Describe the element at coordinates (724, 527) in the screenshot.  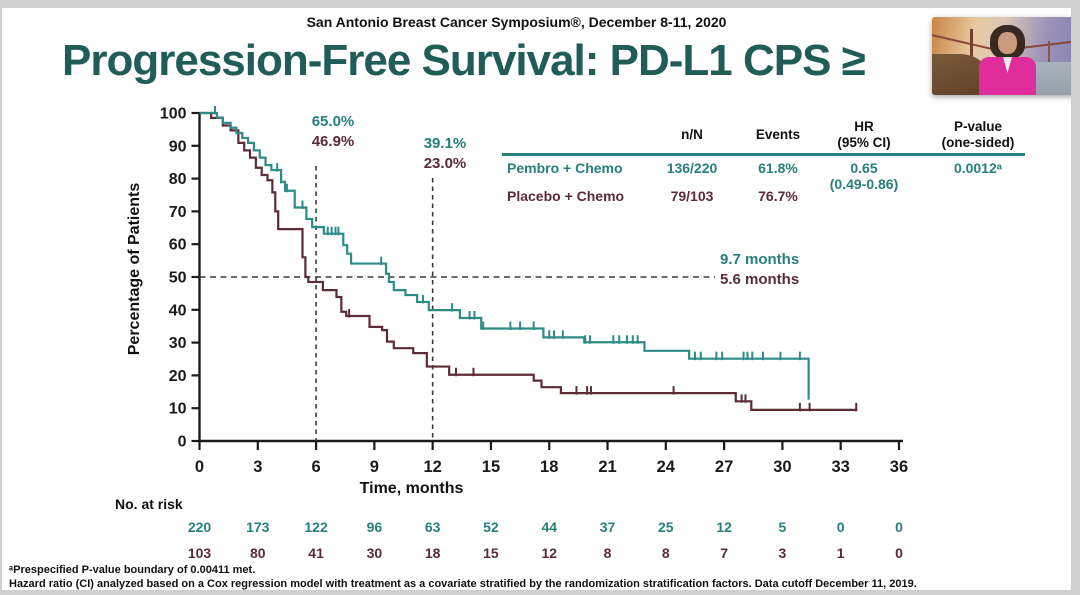
I see `at-risk-pembro-m27: 12` at that location.